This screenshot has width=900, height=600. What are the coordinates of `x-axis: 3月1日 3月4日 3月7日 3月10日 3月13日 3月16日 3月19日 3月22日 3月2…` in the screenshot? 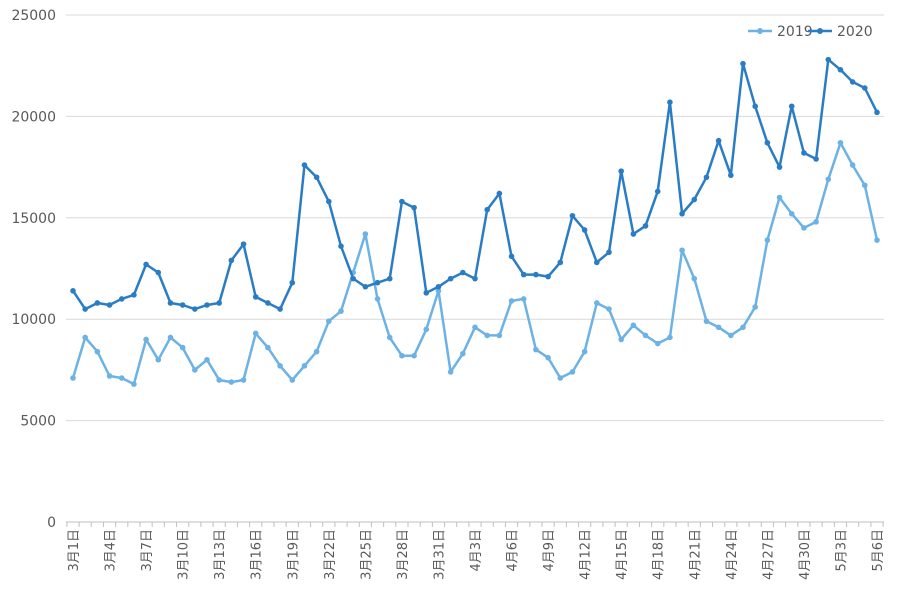 It's located at (476, 550).